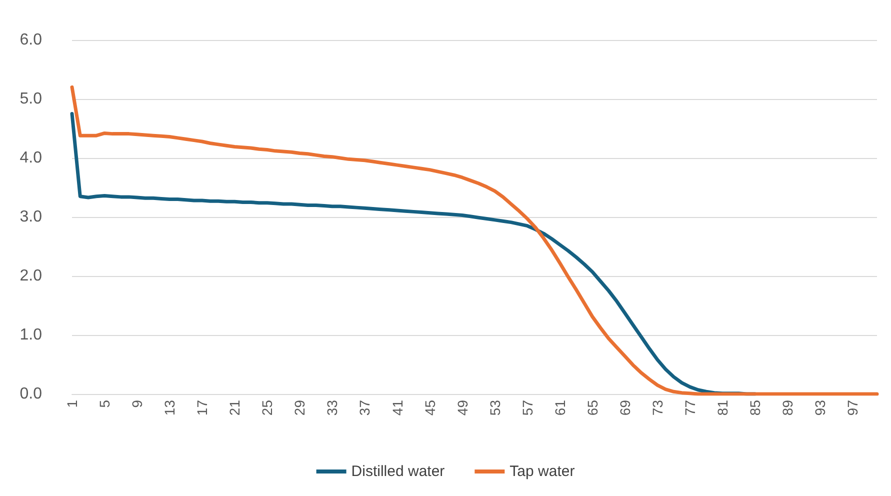 The height and width of the screenshot is (496, 891). What do you see at coordinates (31, 335) in the screenshot?
I see `y-tick-label: 1.0` at bounding box center [31, 335].